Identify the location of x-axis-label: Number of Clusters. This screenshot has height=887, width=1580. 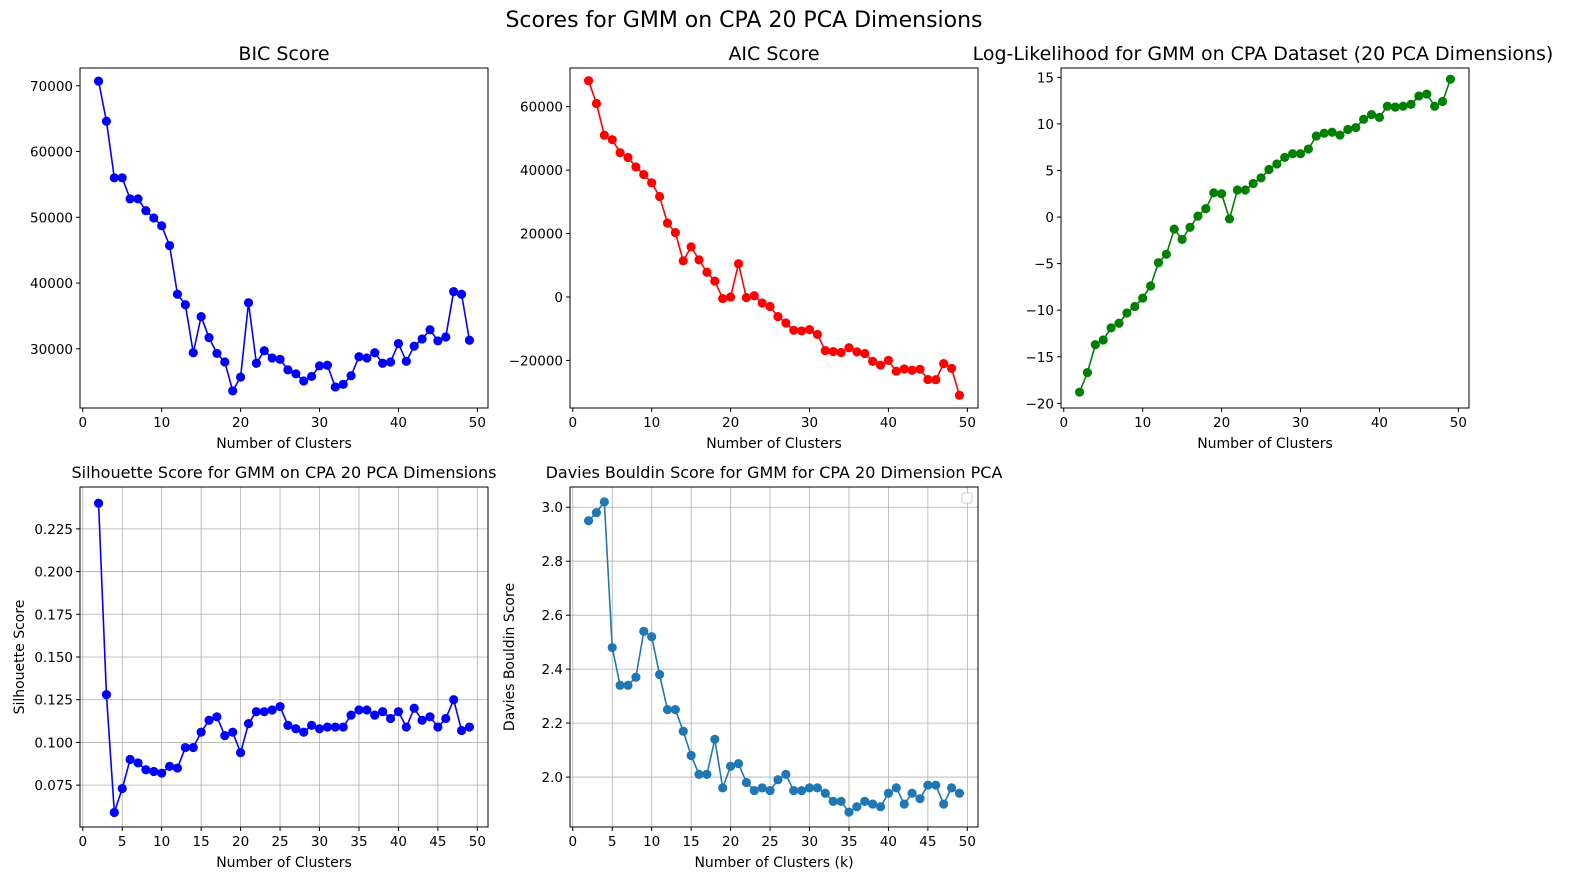
(1265, 444).